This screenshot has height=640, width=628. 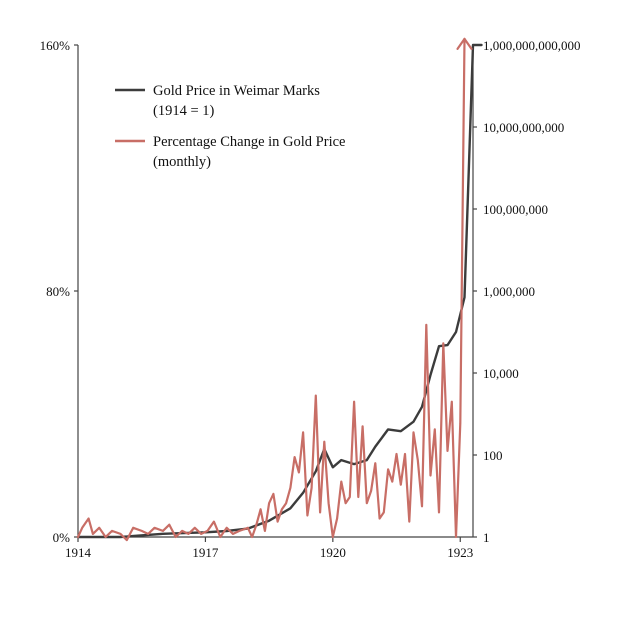 I want to click on x-tick-label: 1920, so click(x=333, y=552).